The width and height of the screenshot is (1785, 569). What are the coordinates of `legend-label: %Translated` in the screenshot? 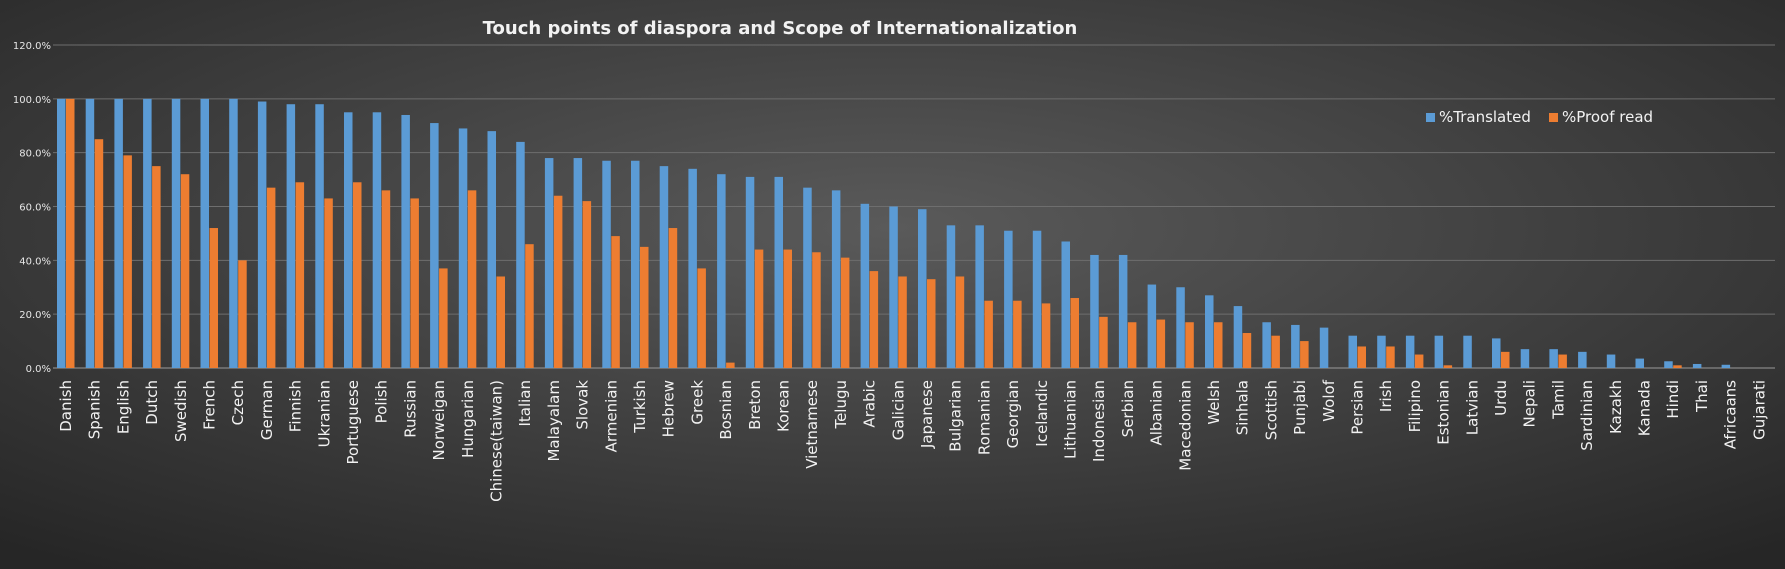 It's located at (1485, 117).